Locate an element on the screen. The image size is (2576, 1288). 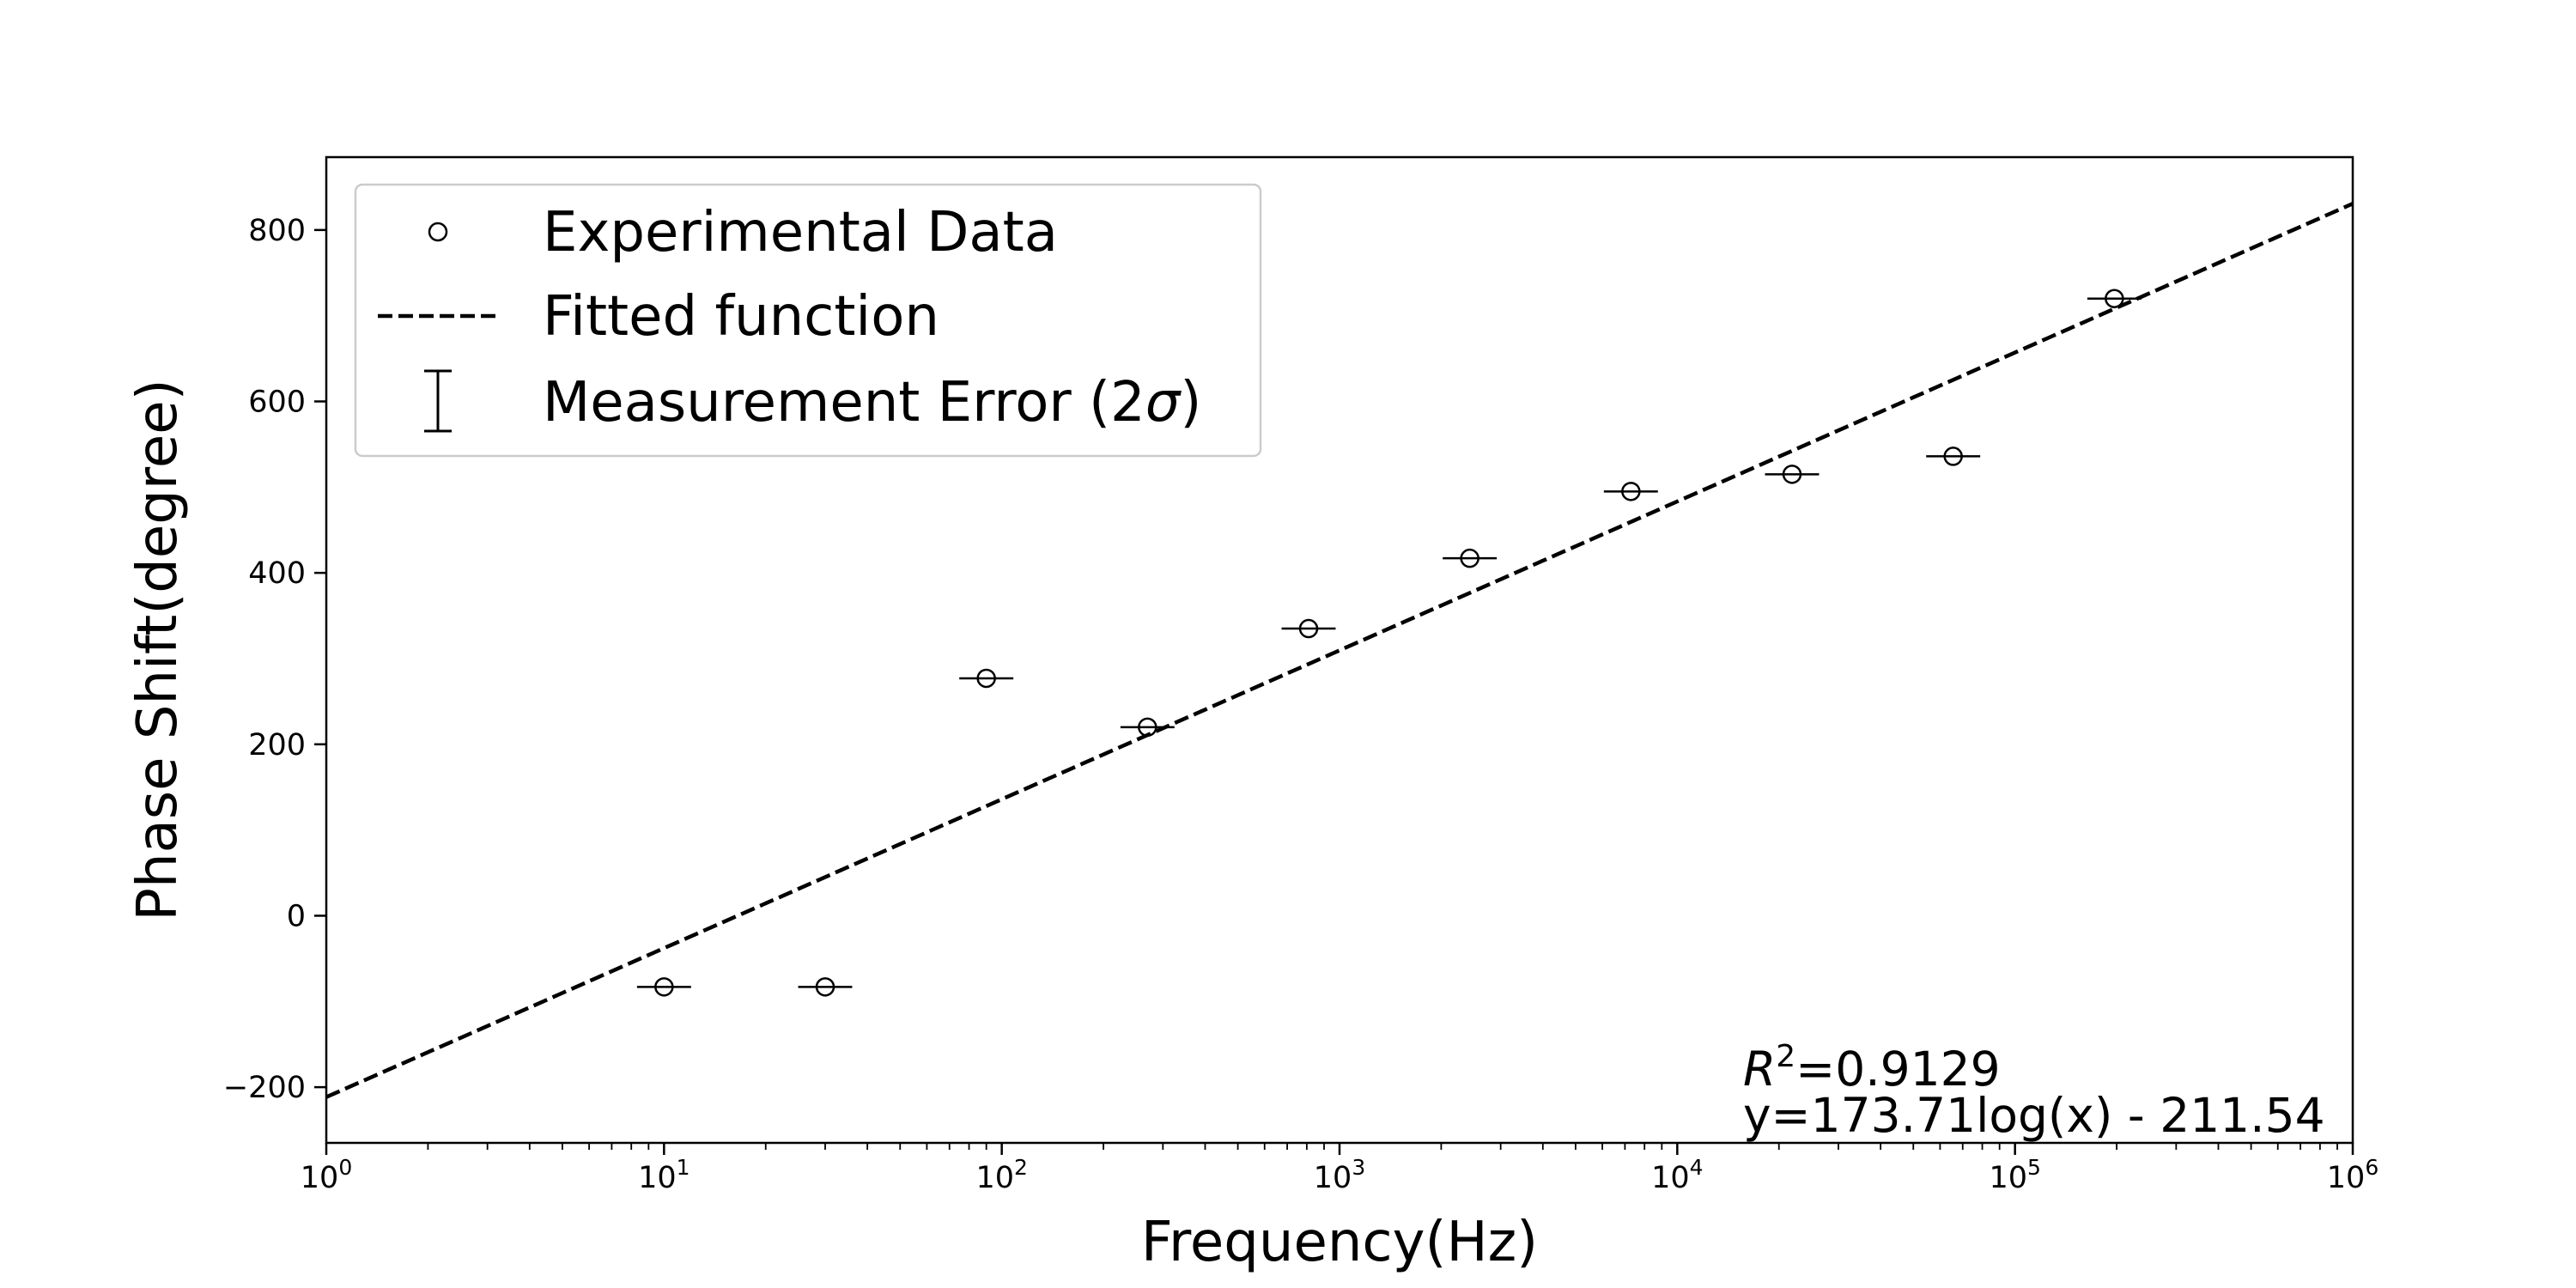
y-axis-label: Phase Shift(degree) is located at coordinates (158, 649).